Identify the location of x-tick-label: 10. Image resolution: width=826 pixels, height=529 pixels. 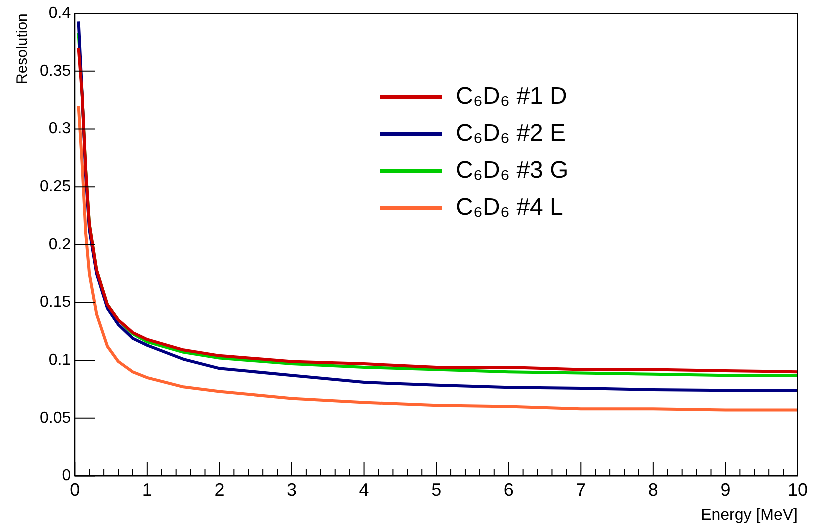
(798, 490).